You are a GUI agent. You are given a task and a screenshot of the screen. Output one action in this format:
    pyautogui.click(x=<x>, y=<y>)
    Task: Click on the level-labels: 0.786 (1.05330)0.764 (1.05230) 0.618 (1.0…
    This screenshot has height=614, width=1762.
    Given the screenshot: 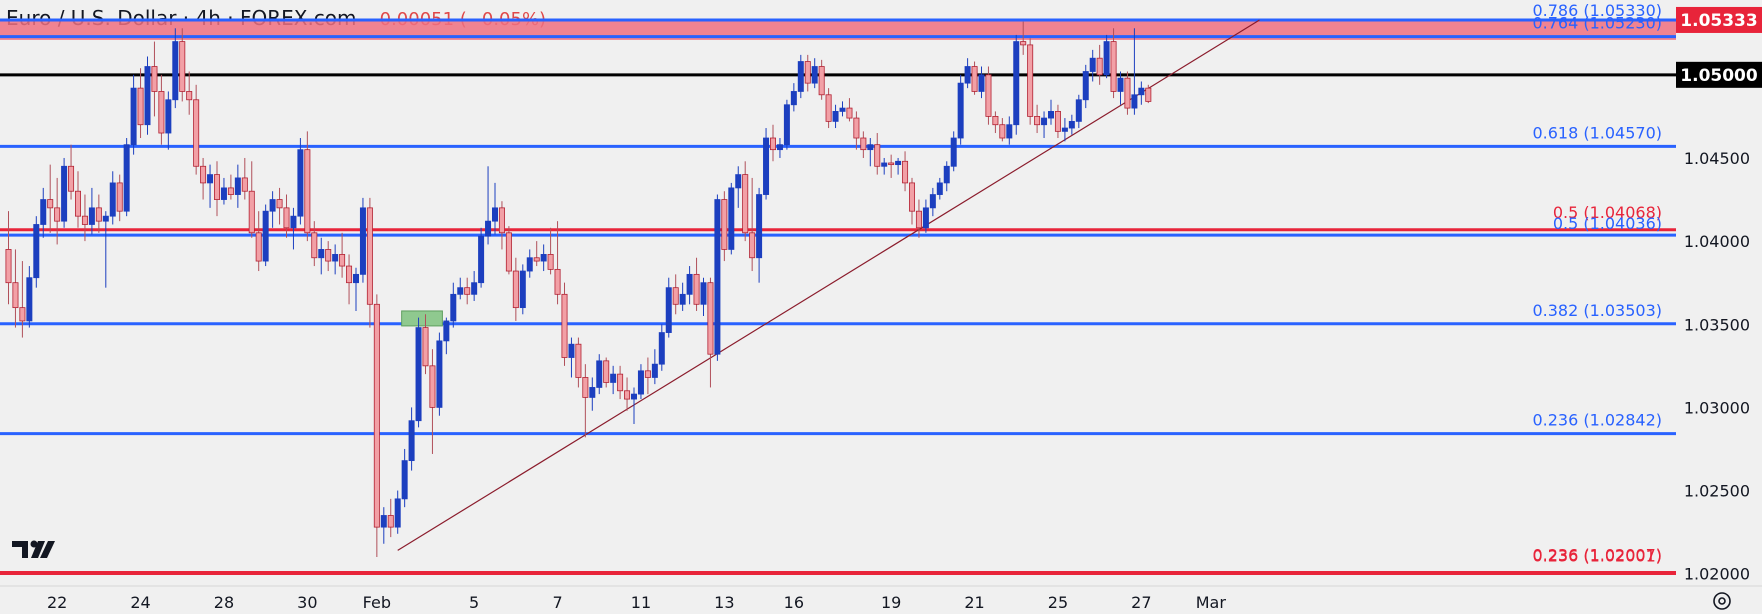 What is the action you would take?
    pyautogui.click(x=1597, y=283)
    